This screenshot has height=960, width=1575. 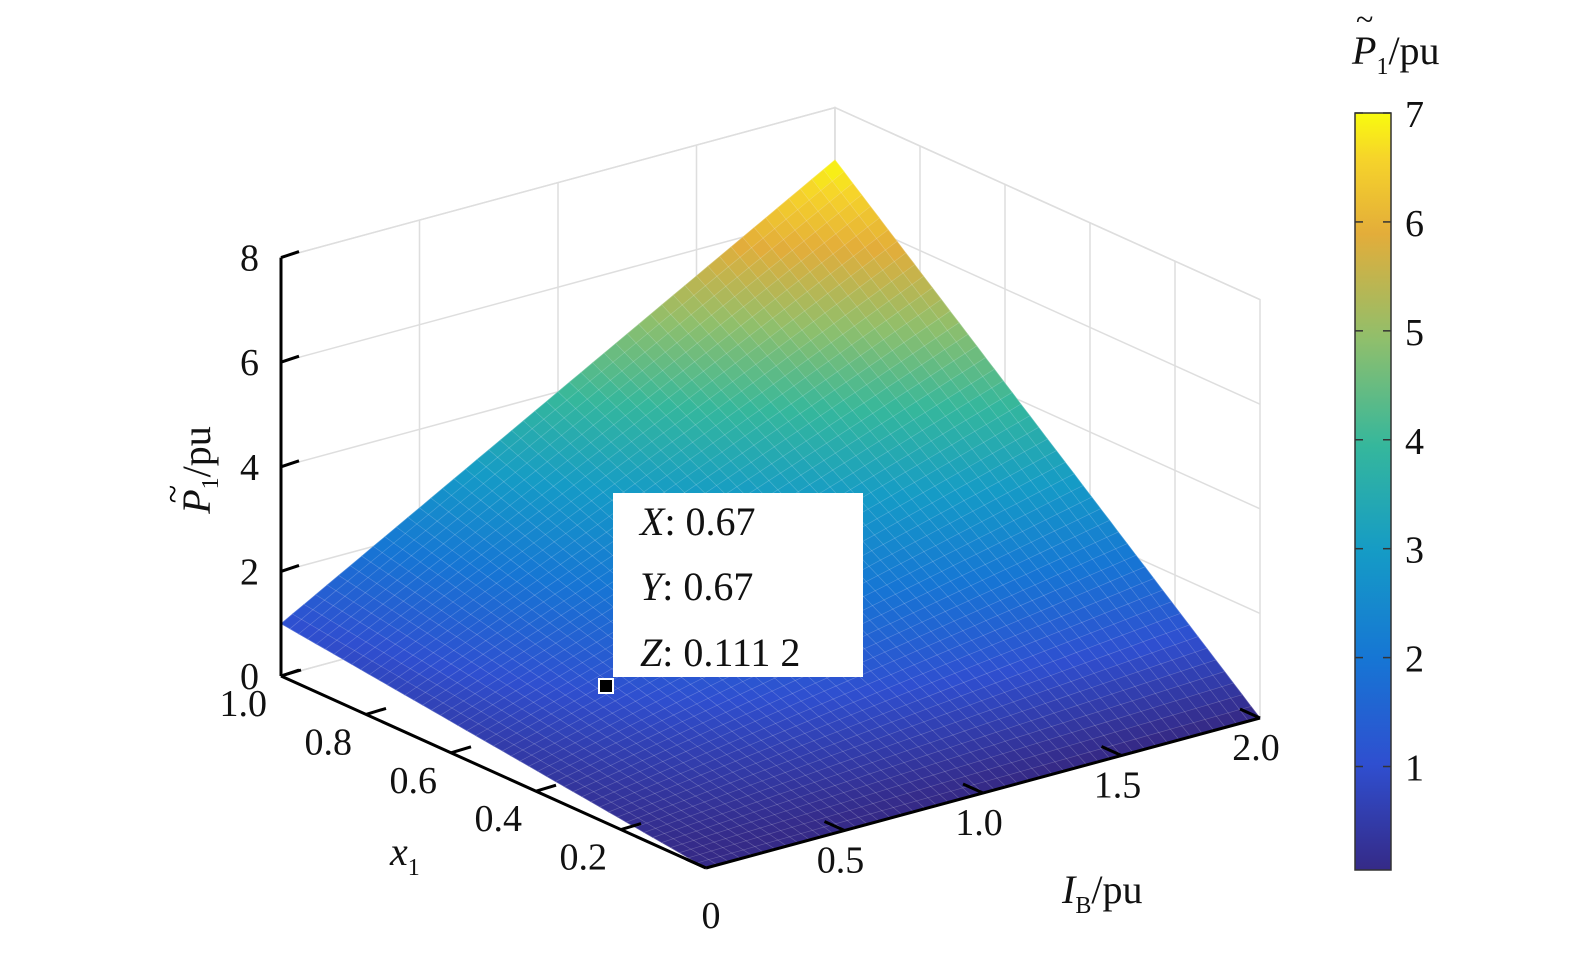 What do you see at coordinates (720, 652) in the screenshot?
I see `data-tip-z: Z: 0.111 2` at bounding box center [720, 652].